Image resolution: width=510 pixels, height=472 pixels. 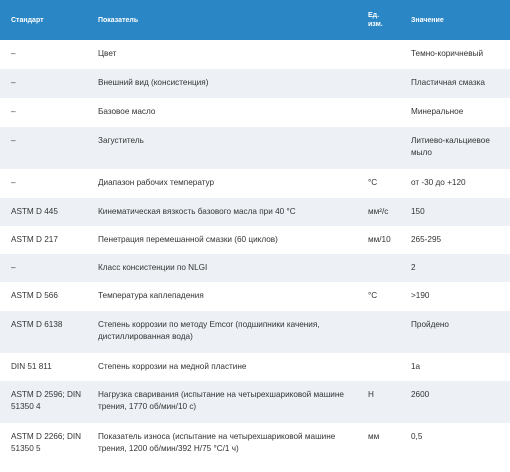 What do you see at coordinates (255, 148) in the screenshot?
I see `table-row: – Загуститель Литиево-кальциевое мыло` at bounding box center [255, 148].